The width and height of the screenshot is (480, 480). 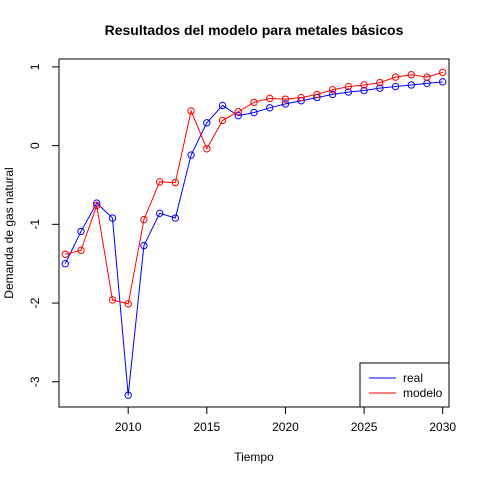 What do you see at coordinates (191, 155) in the screenshot?
I see `point-real-2014` at bounding box center [191, 155].